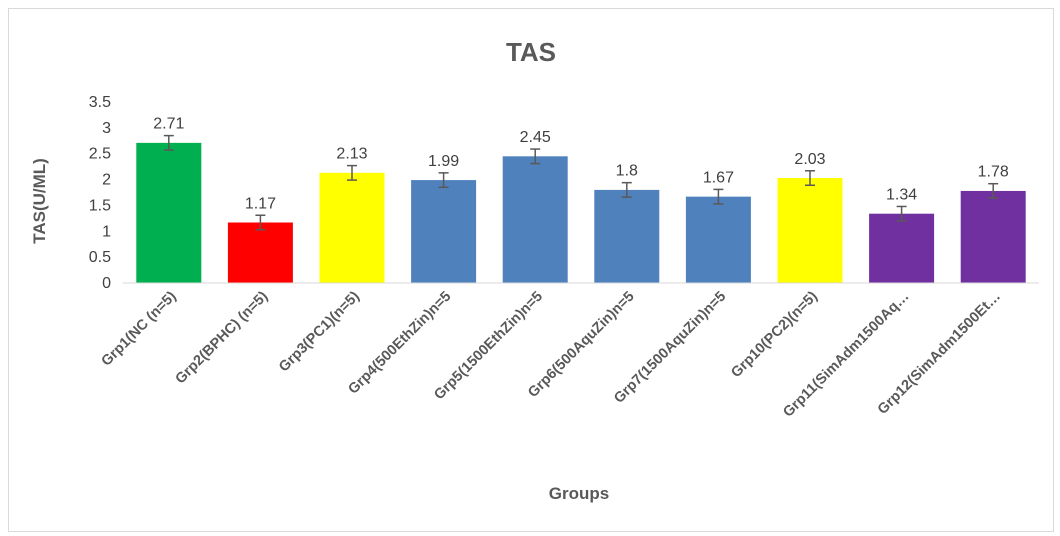 Image resolution: width=1060 pixels, height=536 pixels. What do you see at coordinates (106, 128) in the screenshot?
I see `y-tick-label: 3` at bounding box center [106, 128].